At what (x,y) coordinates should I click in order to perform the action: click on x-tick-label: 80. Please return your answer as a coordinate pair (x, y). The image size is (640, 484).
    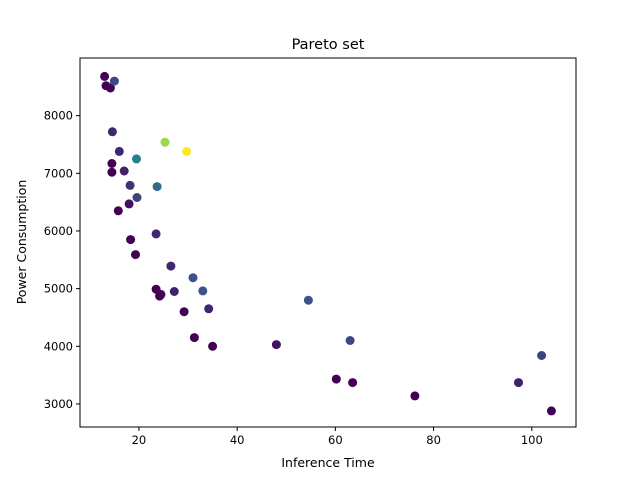
    Looking at the image, I should click on (433, 440).